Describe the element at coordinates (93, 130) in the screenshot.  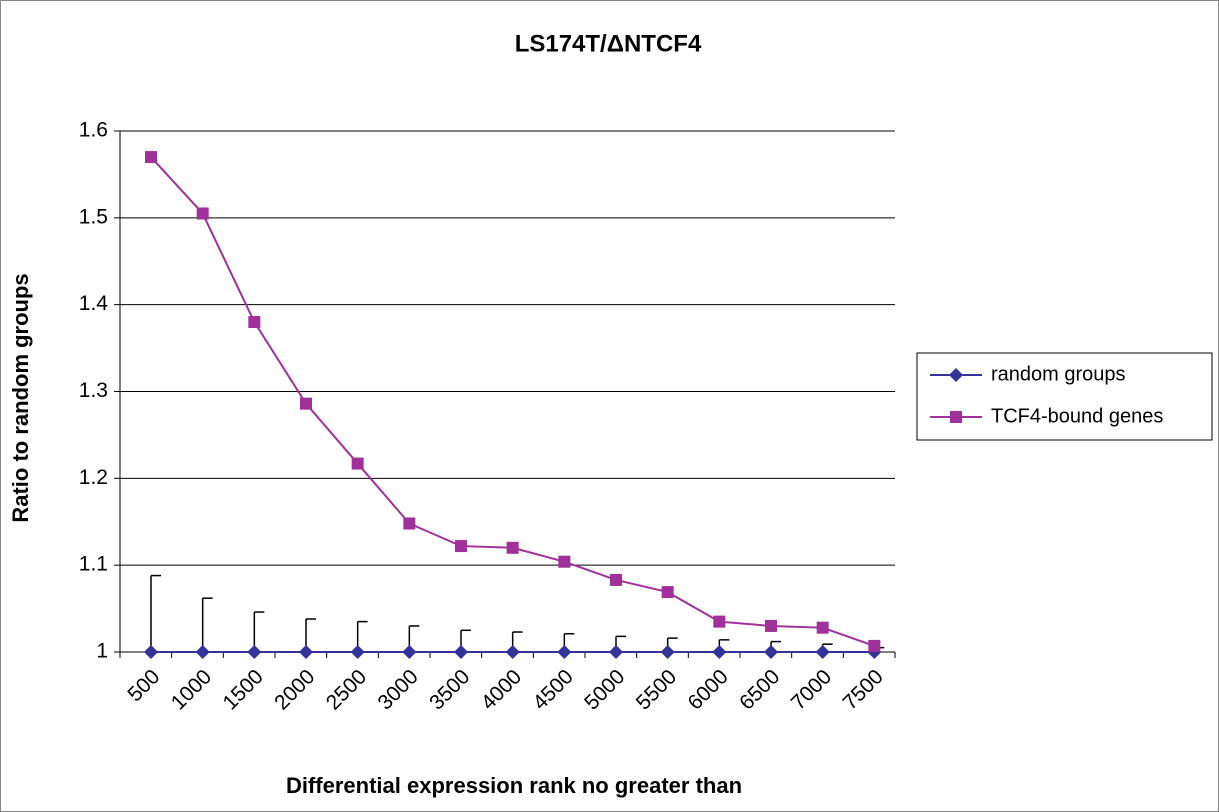
I see `y-tick-label: 1.6` at that location.